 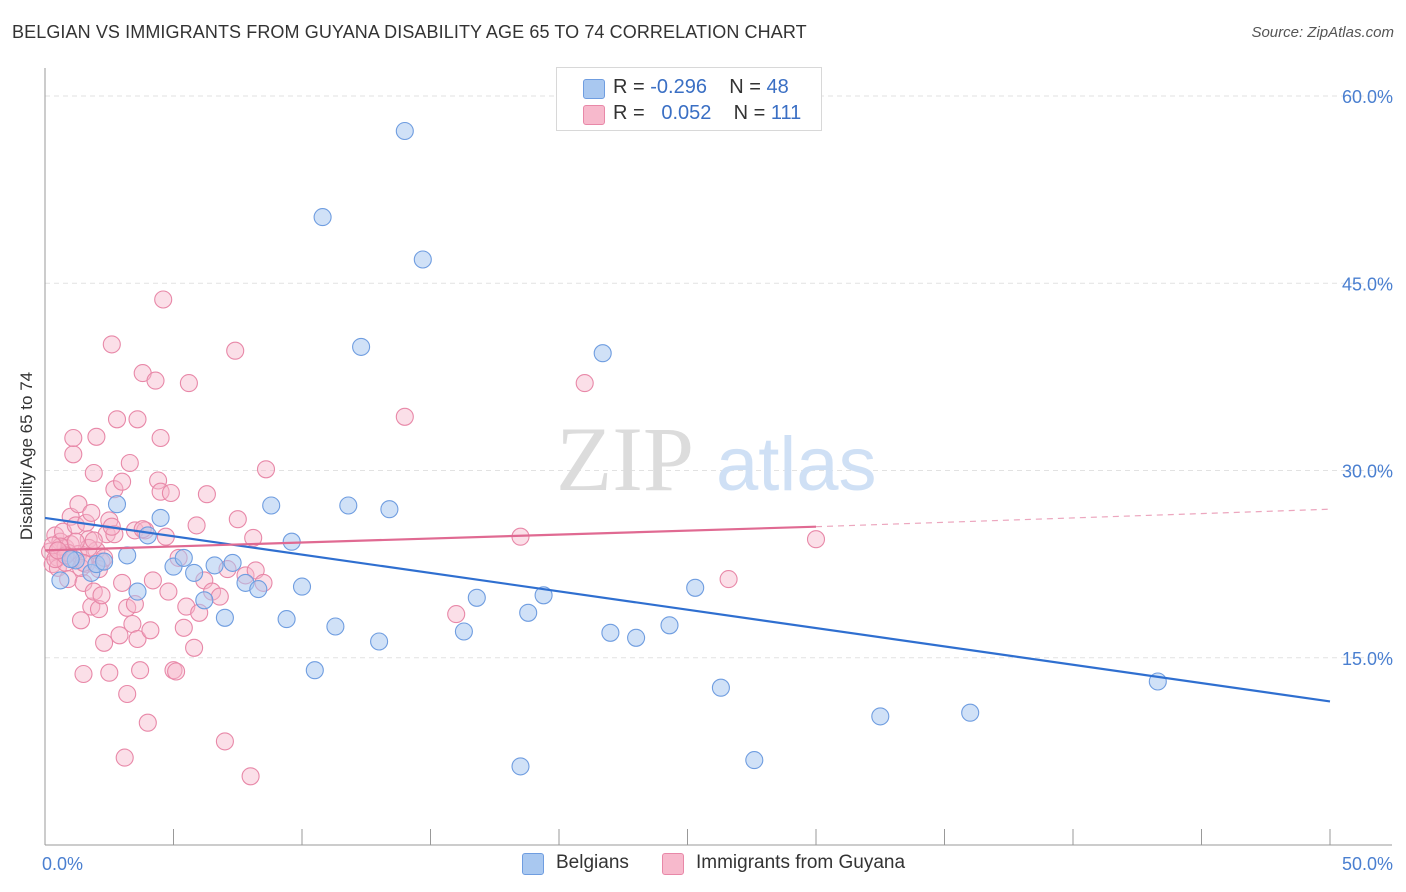 What do you see at coordinates (62, 864) in the screenshot?
I see `x-tick-label: 0.0%` at bounding box center [62, 864].